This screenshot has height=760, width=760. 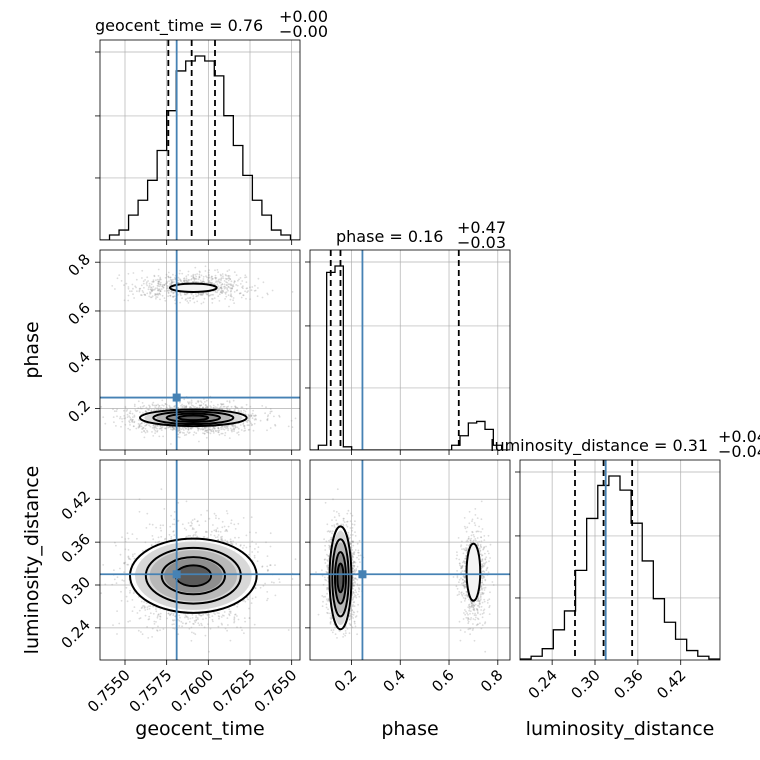 What do you see at coordinates (628, 684) in the screenshot?
I see `x-tick-label: 0.36` at bounding box center [628, 684].